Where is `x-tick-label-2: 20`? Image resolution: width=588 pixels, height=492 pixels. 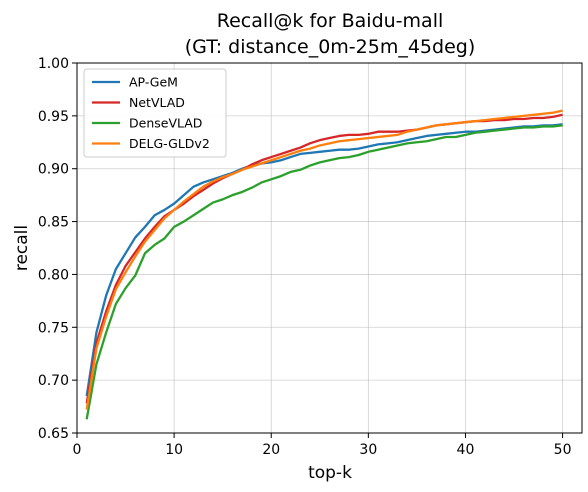 x-tick-label-2: 20 is located at coordinates (271, 450).